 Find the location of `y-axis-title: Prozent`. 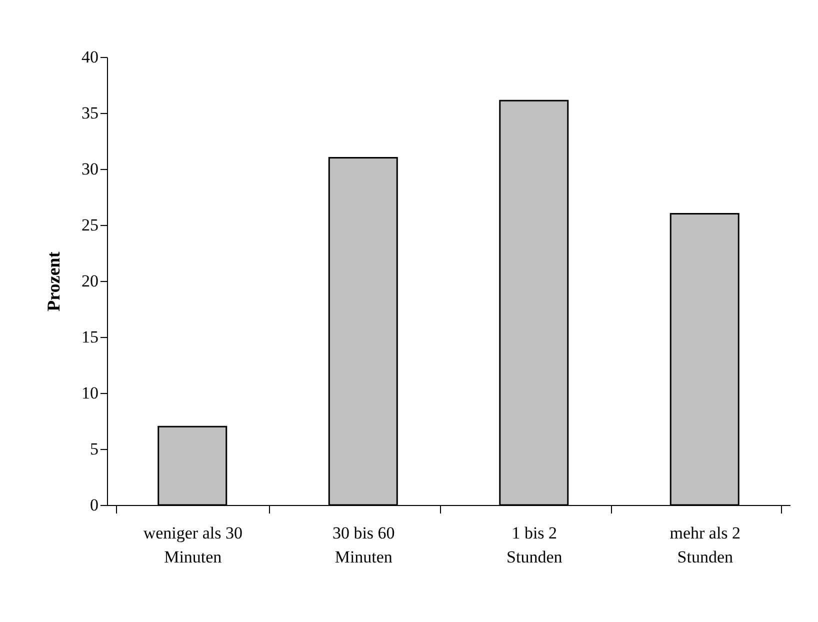

y-axis-title: Prozent is located at coordinates (54, 282).